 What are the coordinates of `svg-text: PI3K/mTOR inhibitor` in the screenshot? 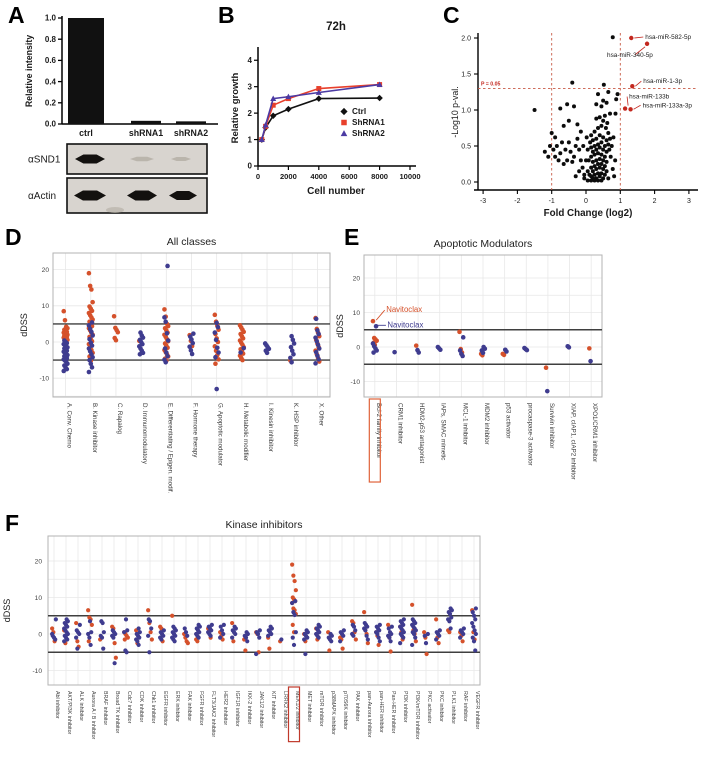 It's located at (417, 715).